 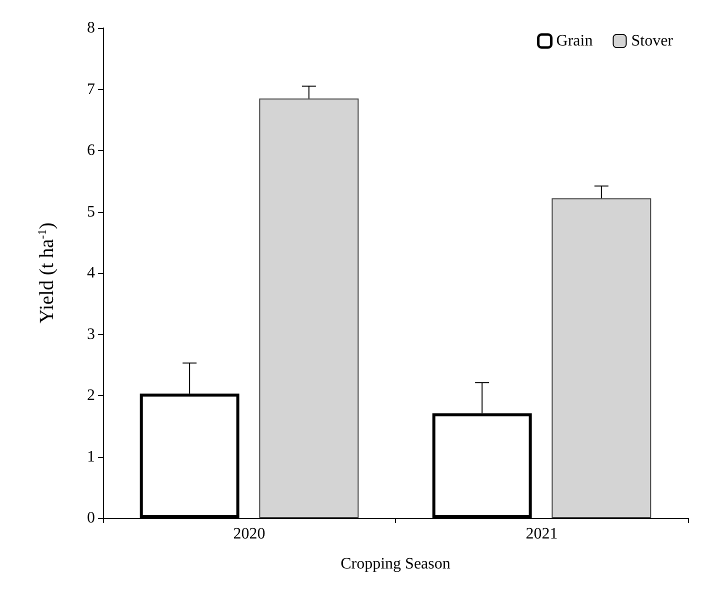 What do you see at coordinates (652, 41) in the screenshot?
I see `legend-label: Stover` at bounding box center [652, 41].